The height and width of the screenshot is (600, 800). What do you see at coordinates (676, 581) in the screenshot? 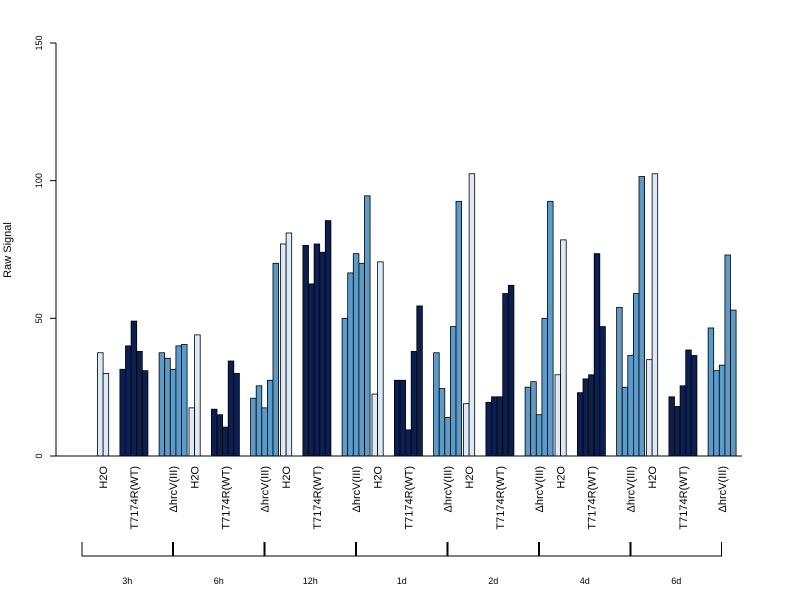
I see `group-label: 6d` at bounding box center [676, 581].